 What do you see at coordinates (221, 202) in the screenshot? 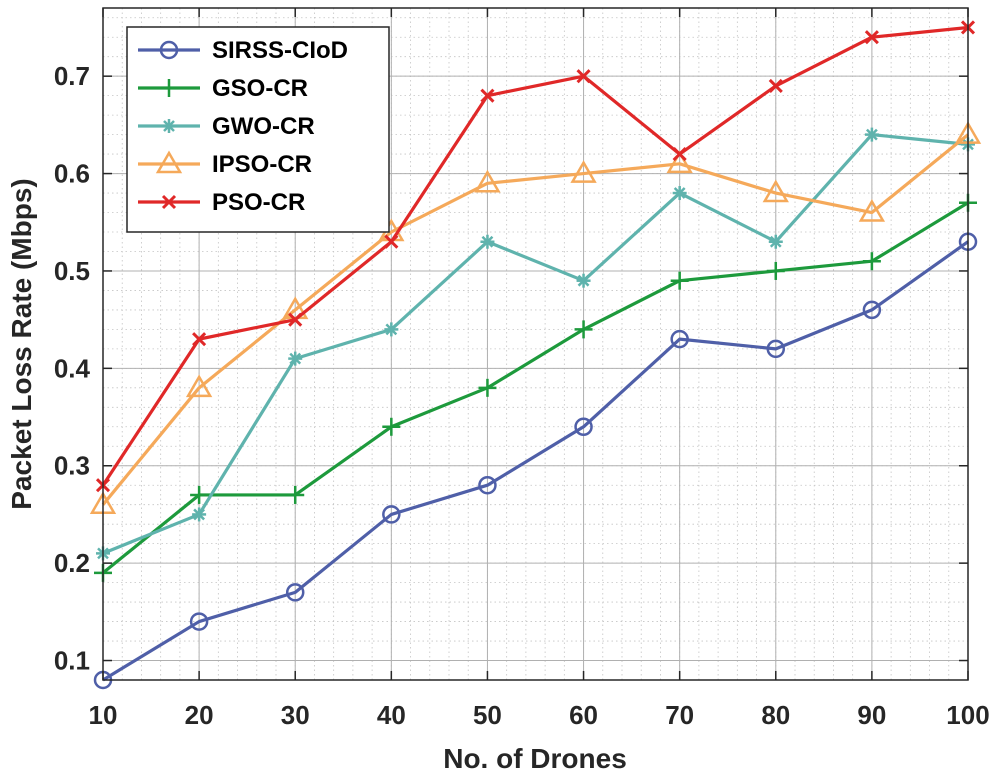
I see `legend-item-pso-cr: PSO-CR` at bounding box center [221, 202].